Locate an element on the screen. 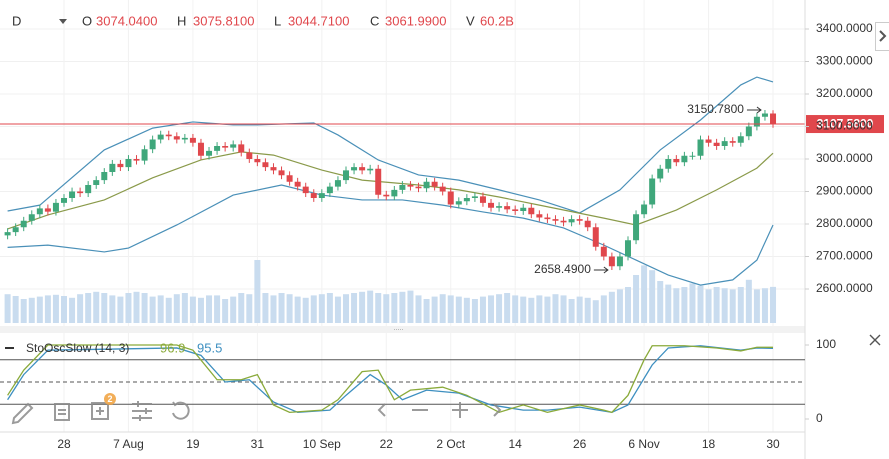 The height and width of the screenshot is (459, 889). scroll-right is located at coordinates (497, 410).